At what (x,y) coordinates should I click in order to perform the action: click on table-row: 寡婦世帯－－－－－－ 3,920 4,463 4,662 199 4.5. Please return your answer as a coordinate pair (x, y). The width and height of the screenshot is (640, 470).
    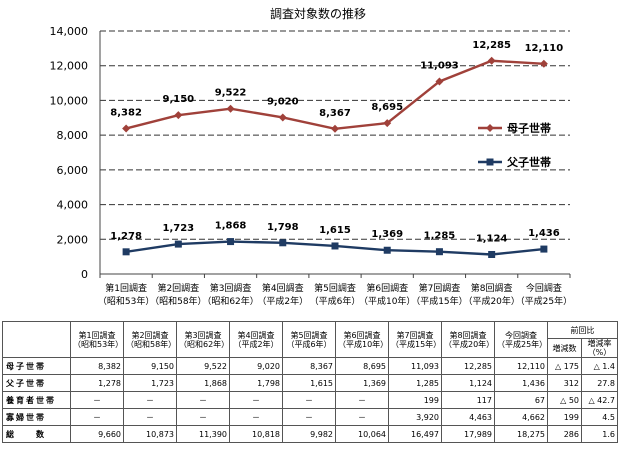
    Looking at the image, I should click on (310, 417).